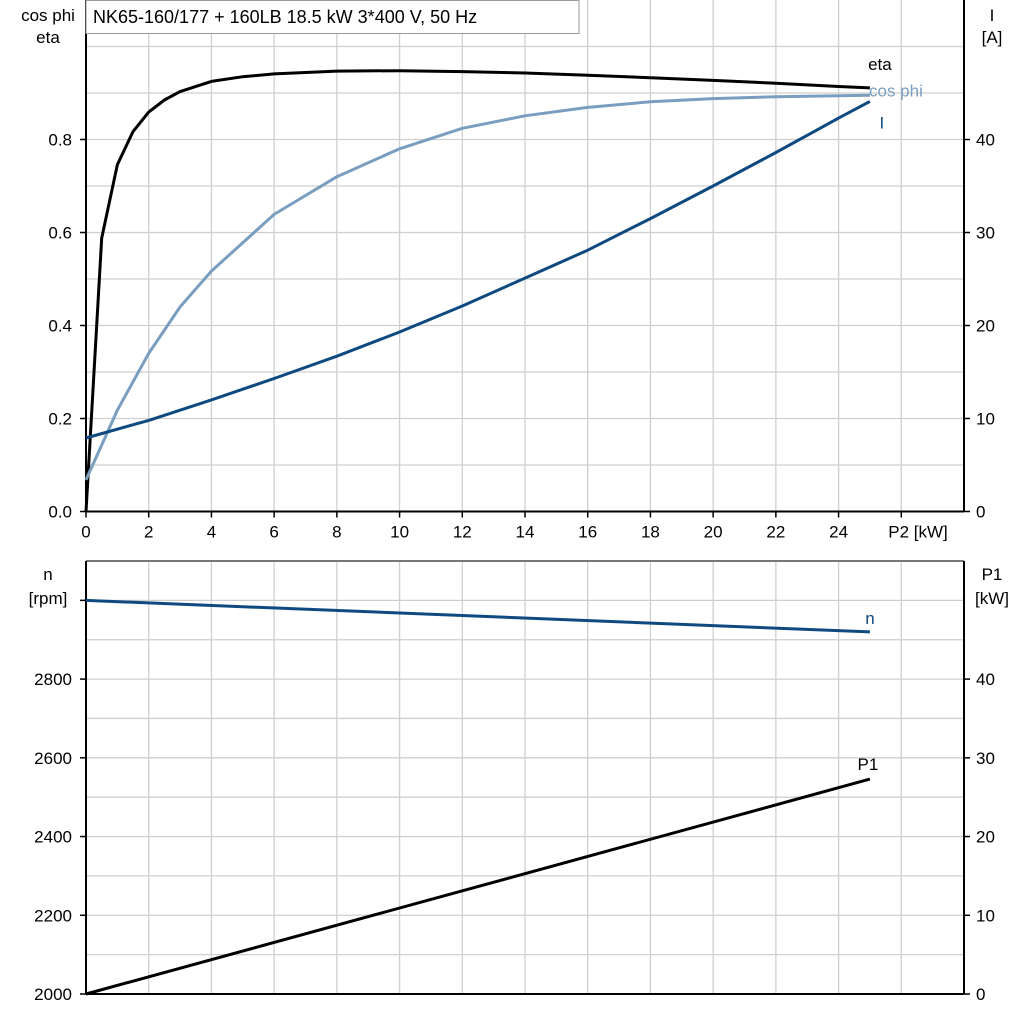 The height and width of the screenshot is (1024, 1024). I want to click on y-left-tick-label: 0.0, so click(60, 512).